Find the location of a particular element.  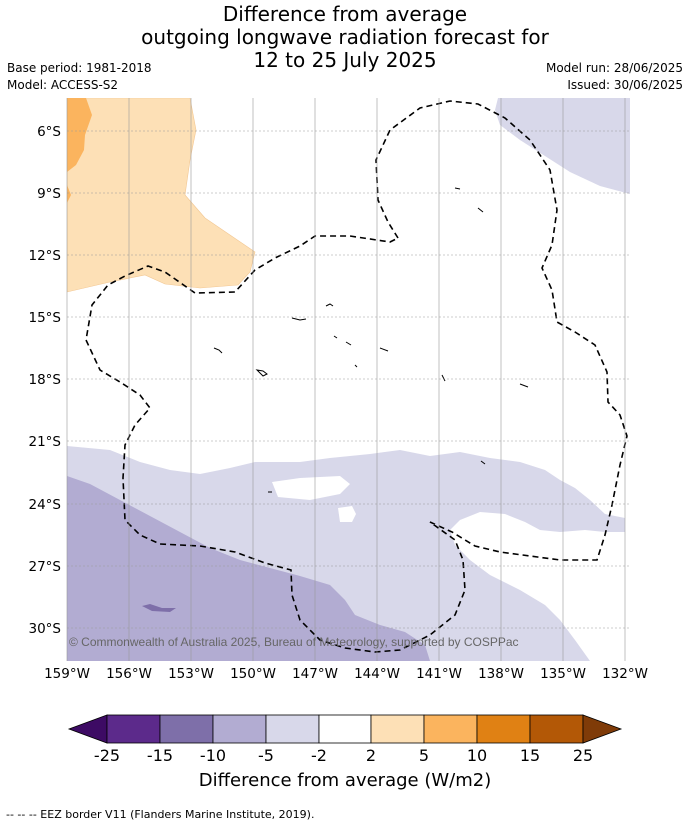

lon-label-135w: 135°W is located at coordinates (563, 674).